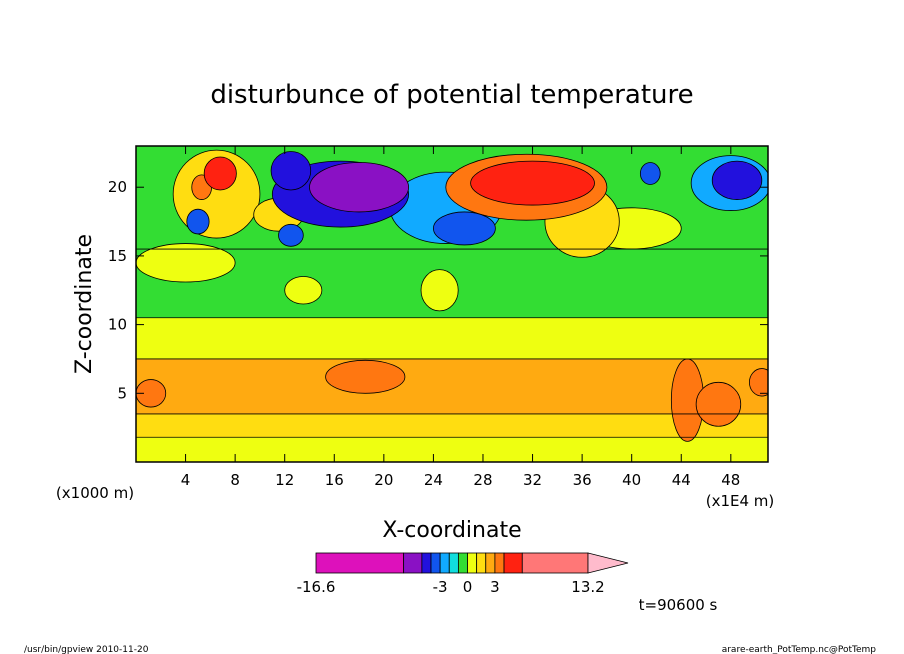 The width and height of the screenshot is (904, 654). Describe the element at coordinates (117, 187) in the screenshot. I see `y-tick-label: 20` at that location.